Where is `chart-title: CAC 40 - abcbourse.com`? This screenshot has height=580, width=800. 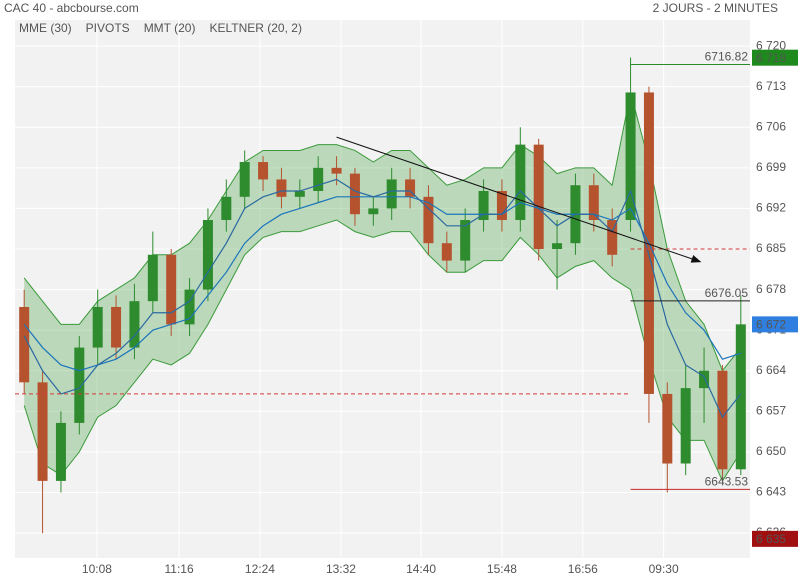 chart-title: CAC 40 - abcbourse.com is located at coordinates (71, 8).